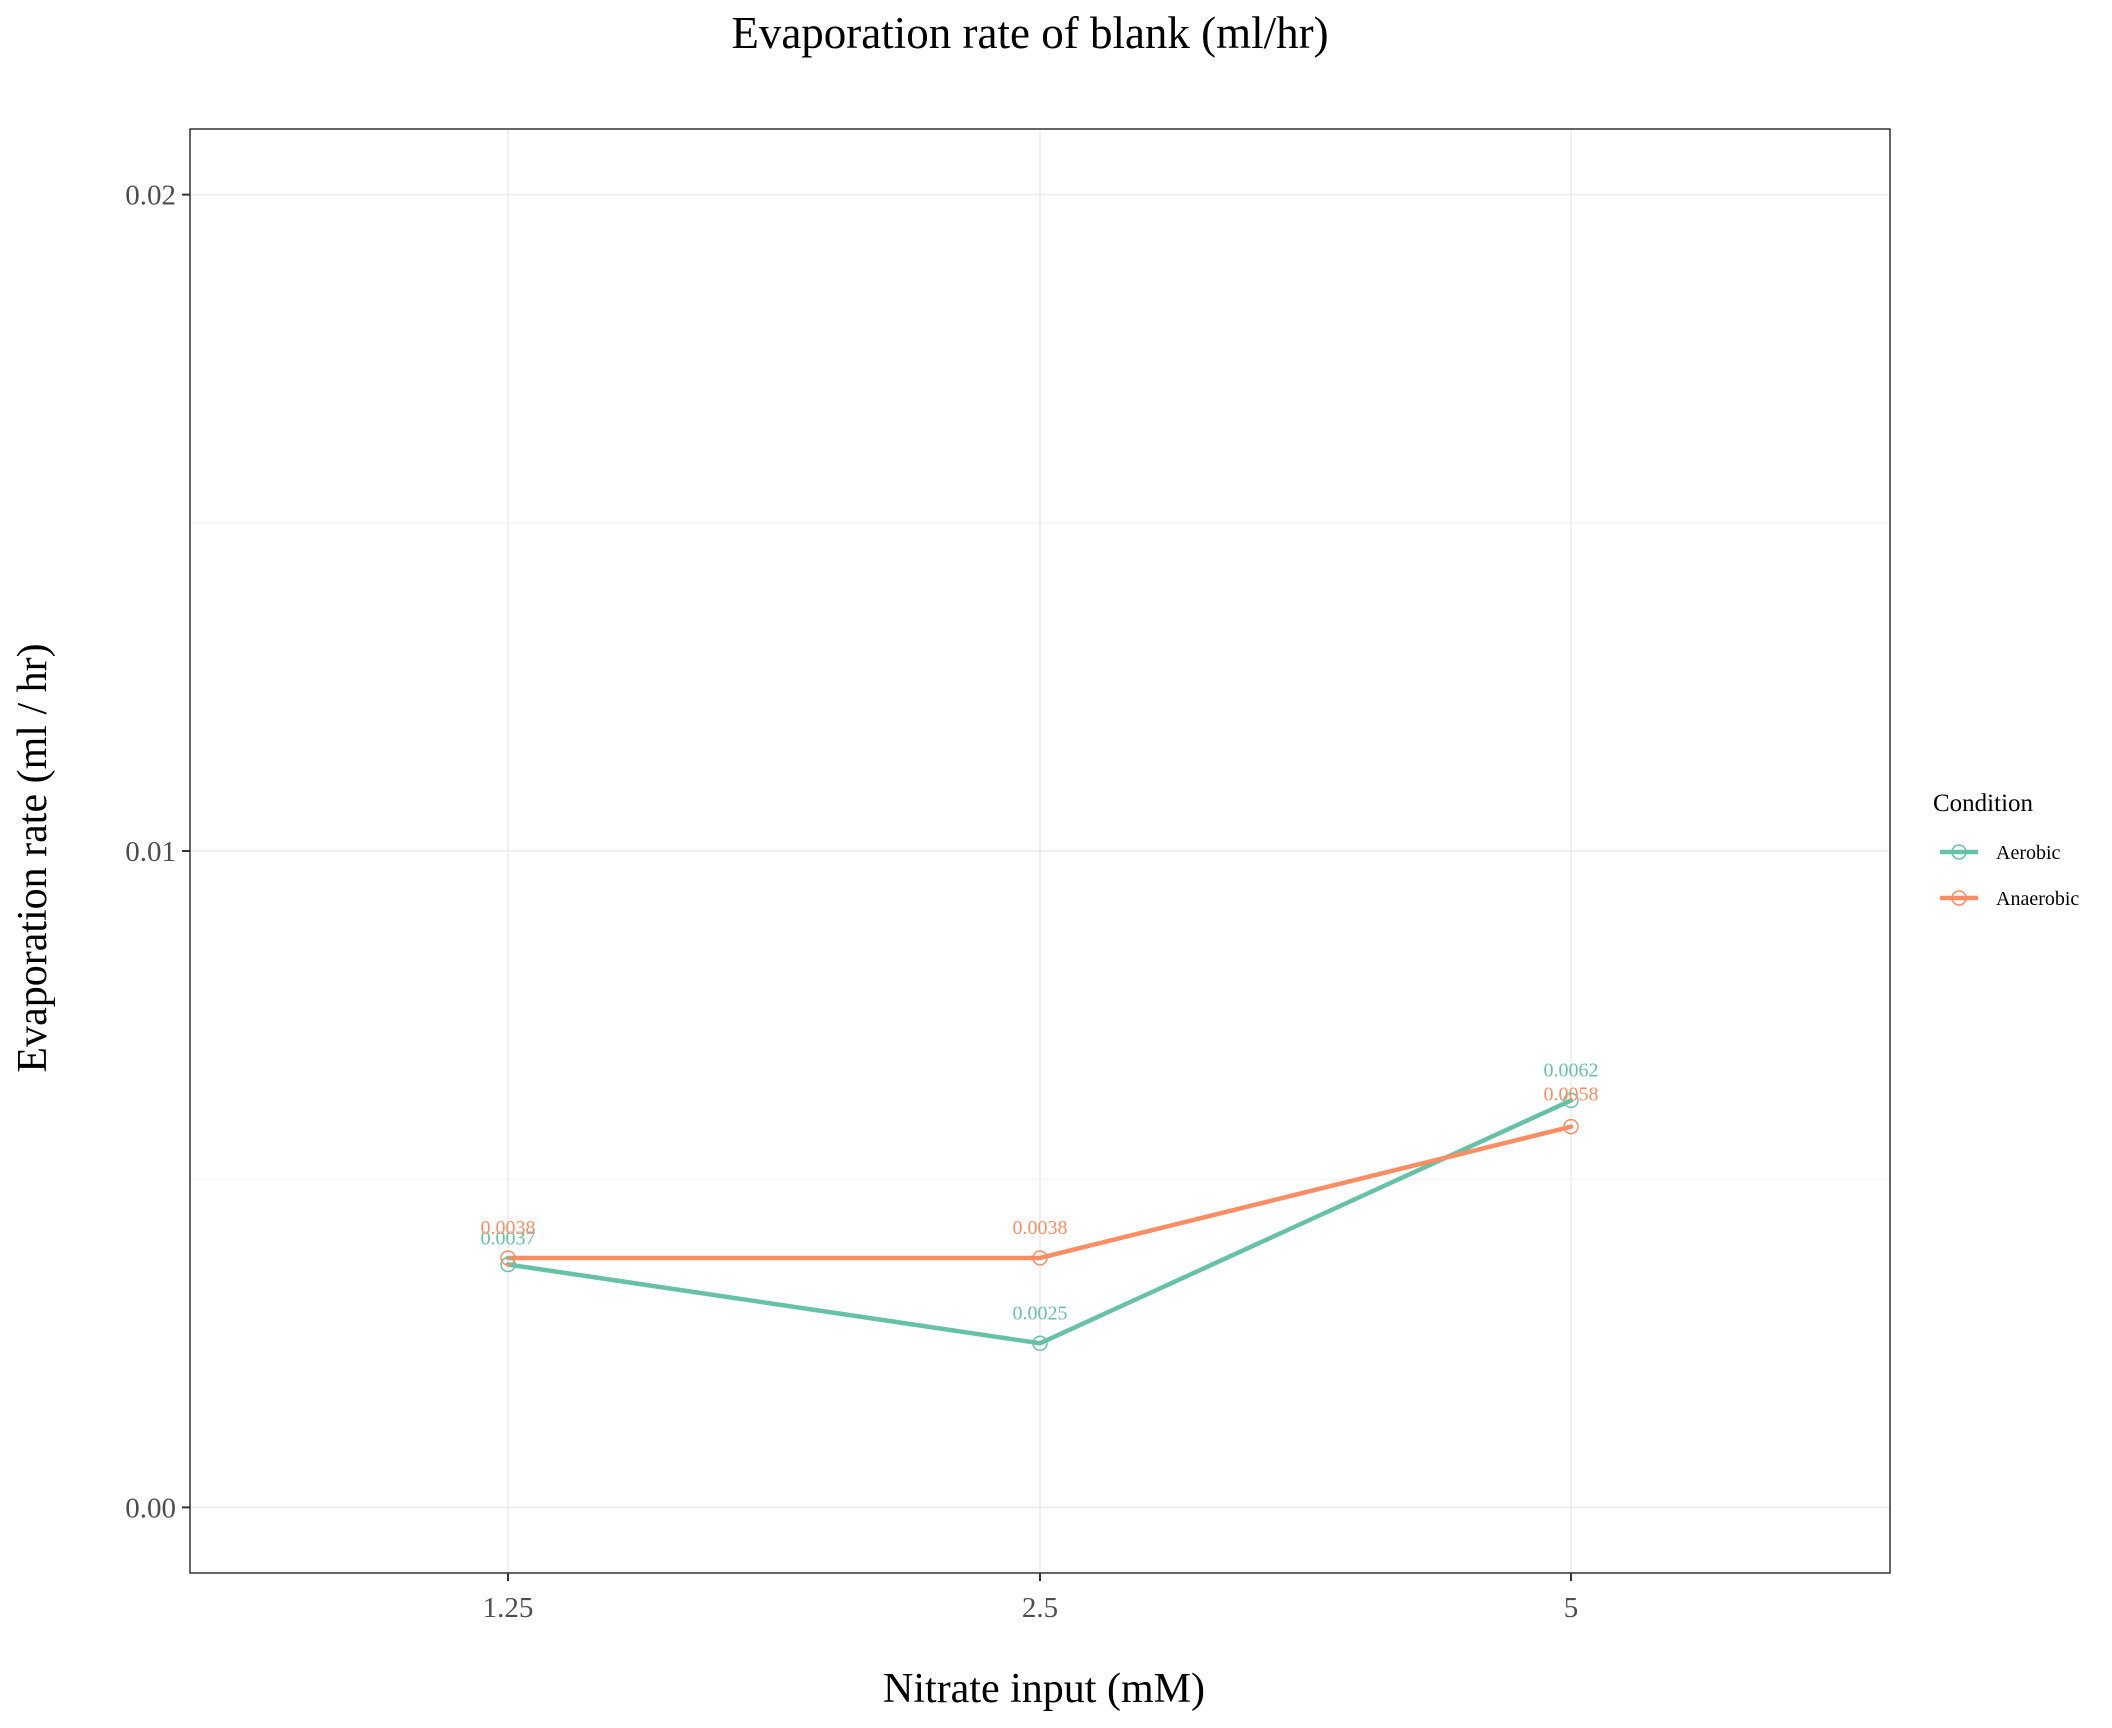 This screenshot has width=2112, height=1728. I want to click on data-label: 0.0062, so click(1571, 1070).